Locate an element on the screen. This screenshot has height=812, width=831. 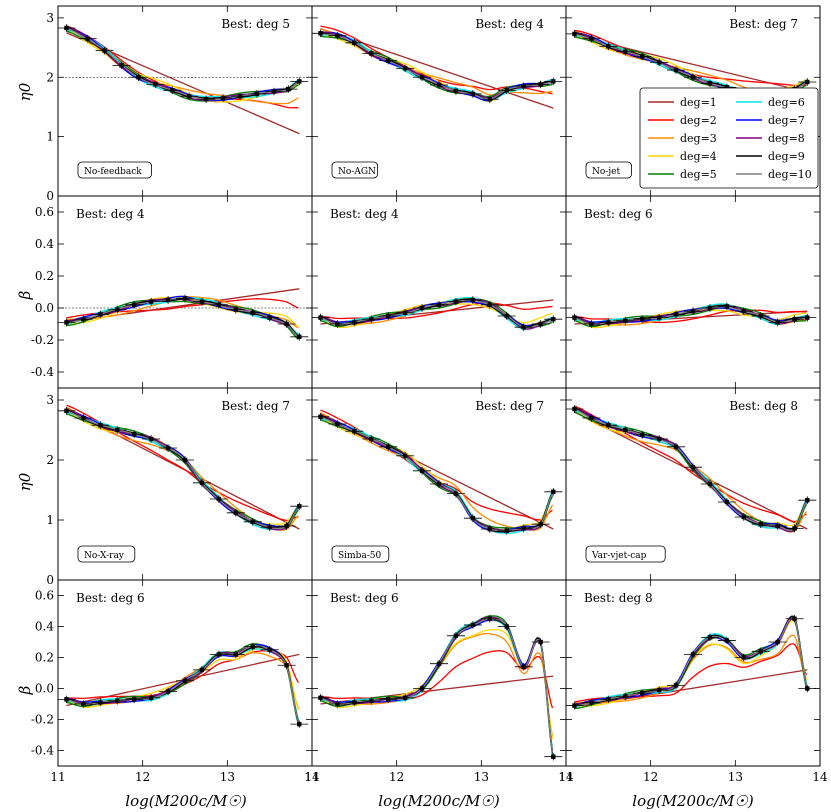
y-tick-label: 1 is located at coordinates (50, 137).